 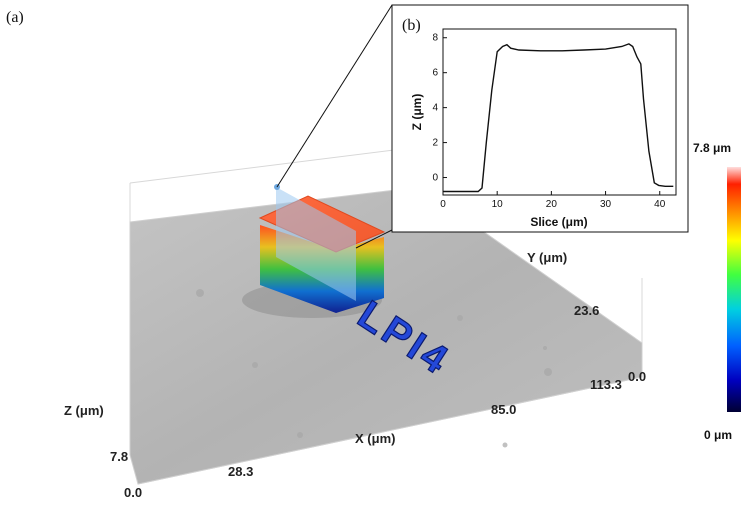 I want to click on inset-plot-area, so click(x=559, y=112).